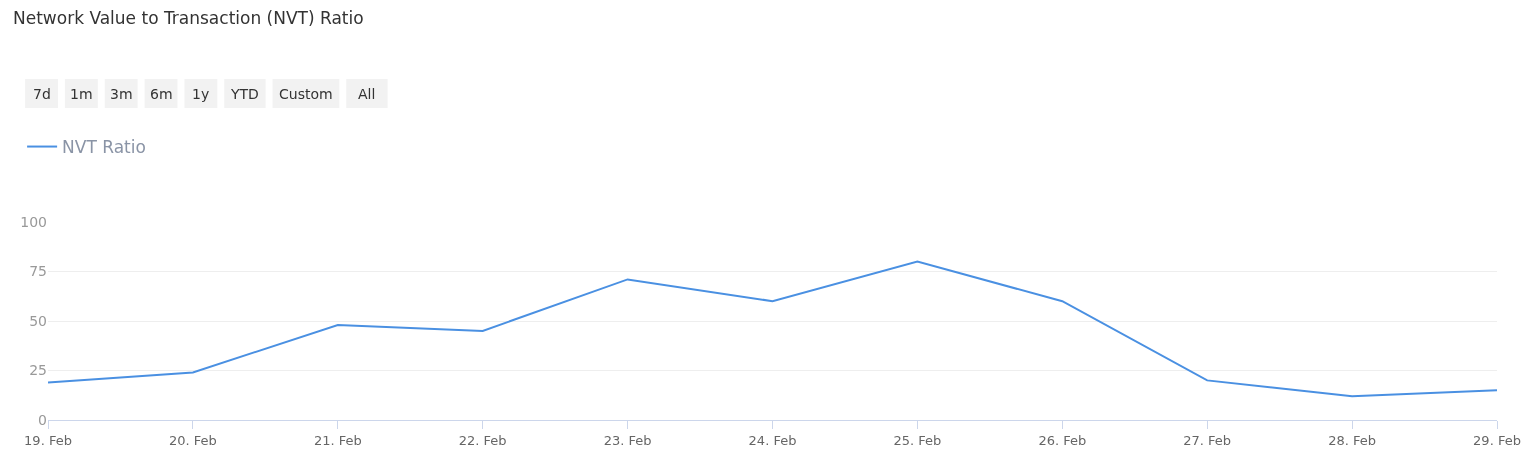 This screenshot has width=1533, height=460. I want to click on x-tick-label: 25. Feb, so click(917, 440).